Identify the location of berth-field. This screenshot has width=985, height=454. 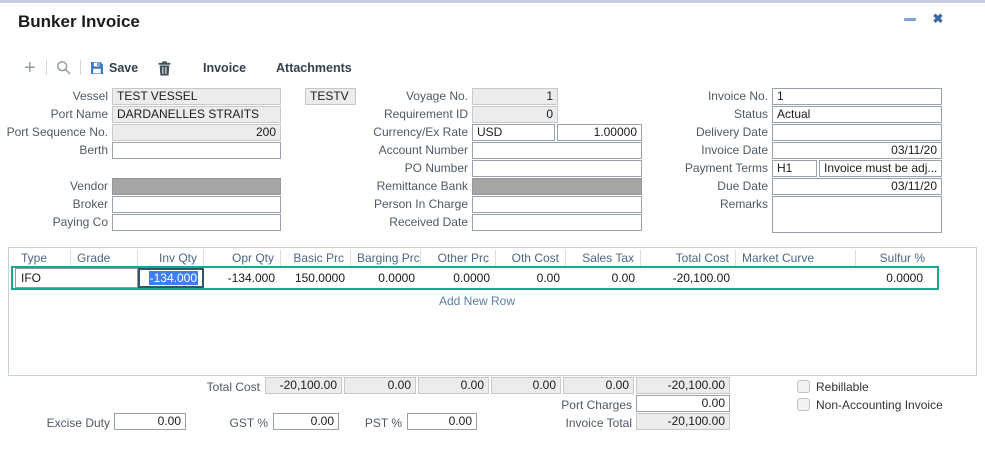
(196, 150).